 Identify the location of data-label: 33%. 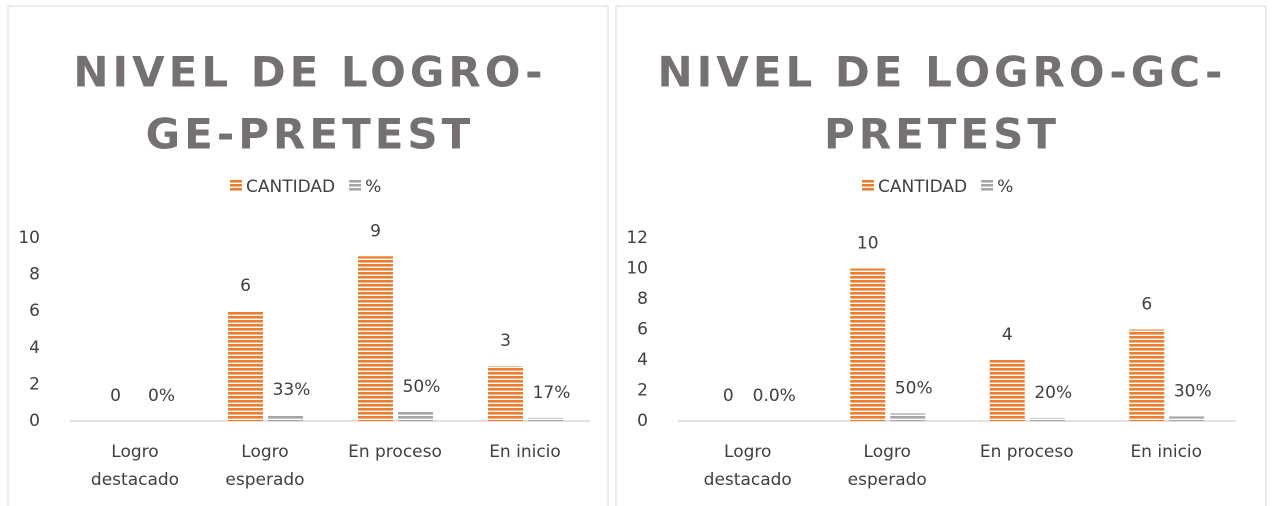
(292, 390).